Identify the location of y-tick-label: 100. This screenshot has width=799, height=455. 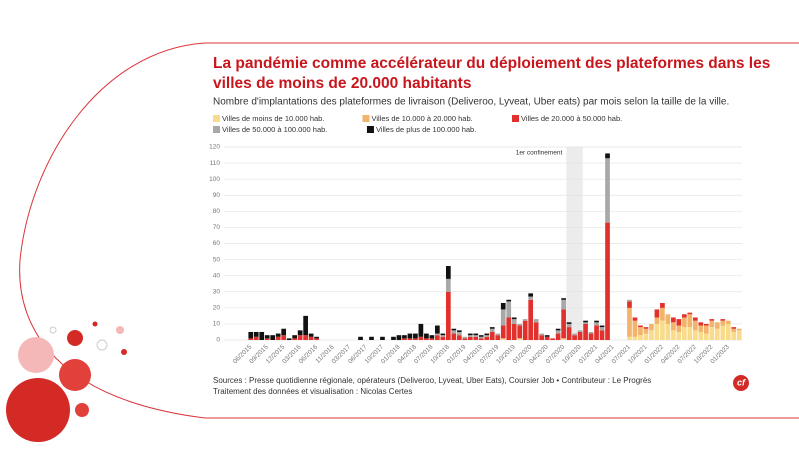
(214, 179).